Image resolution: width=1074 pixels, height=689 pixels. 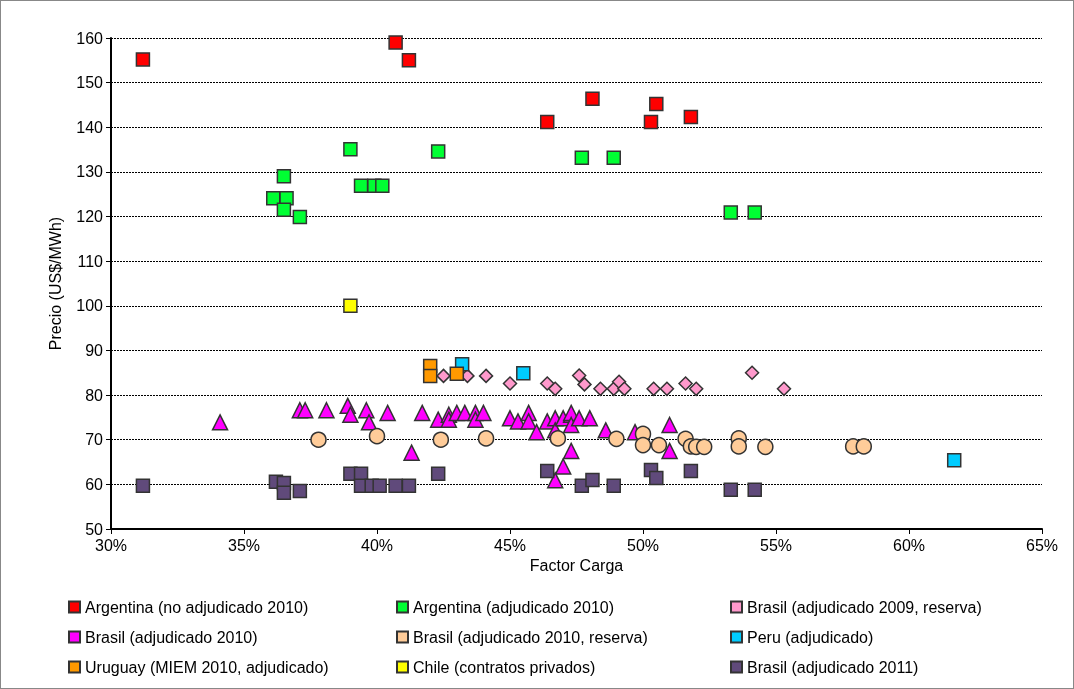 I want to click on x-tick-label: 40%, so click(x=377, y=545).